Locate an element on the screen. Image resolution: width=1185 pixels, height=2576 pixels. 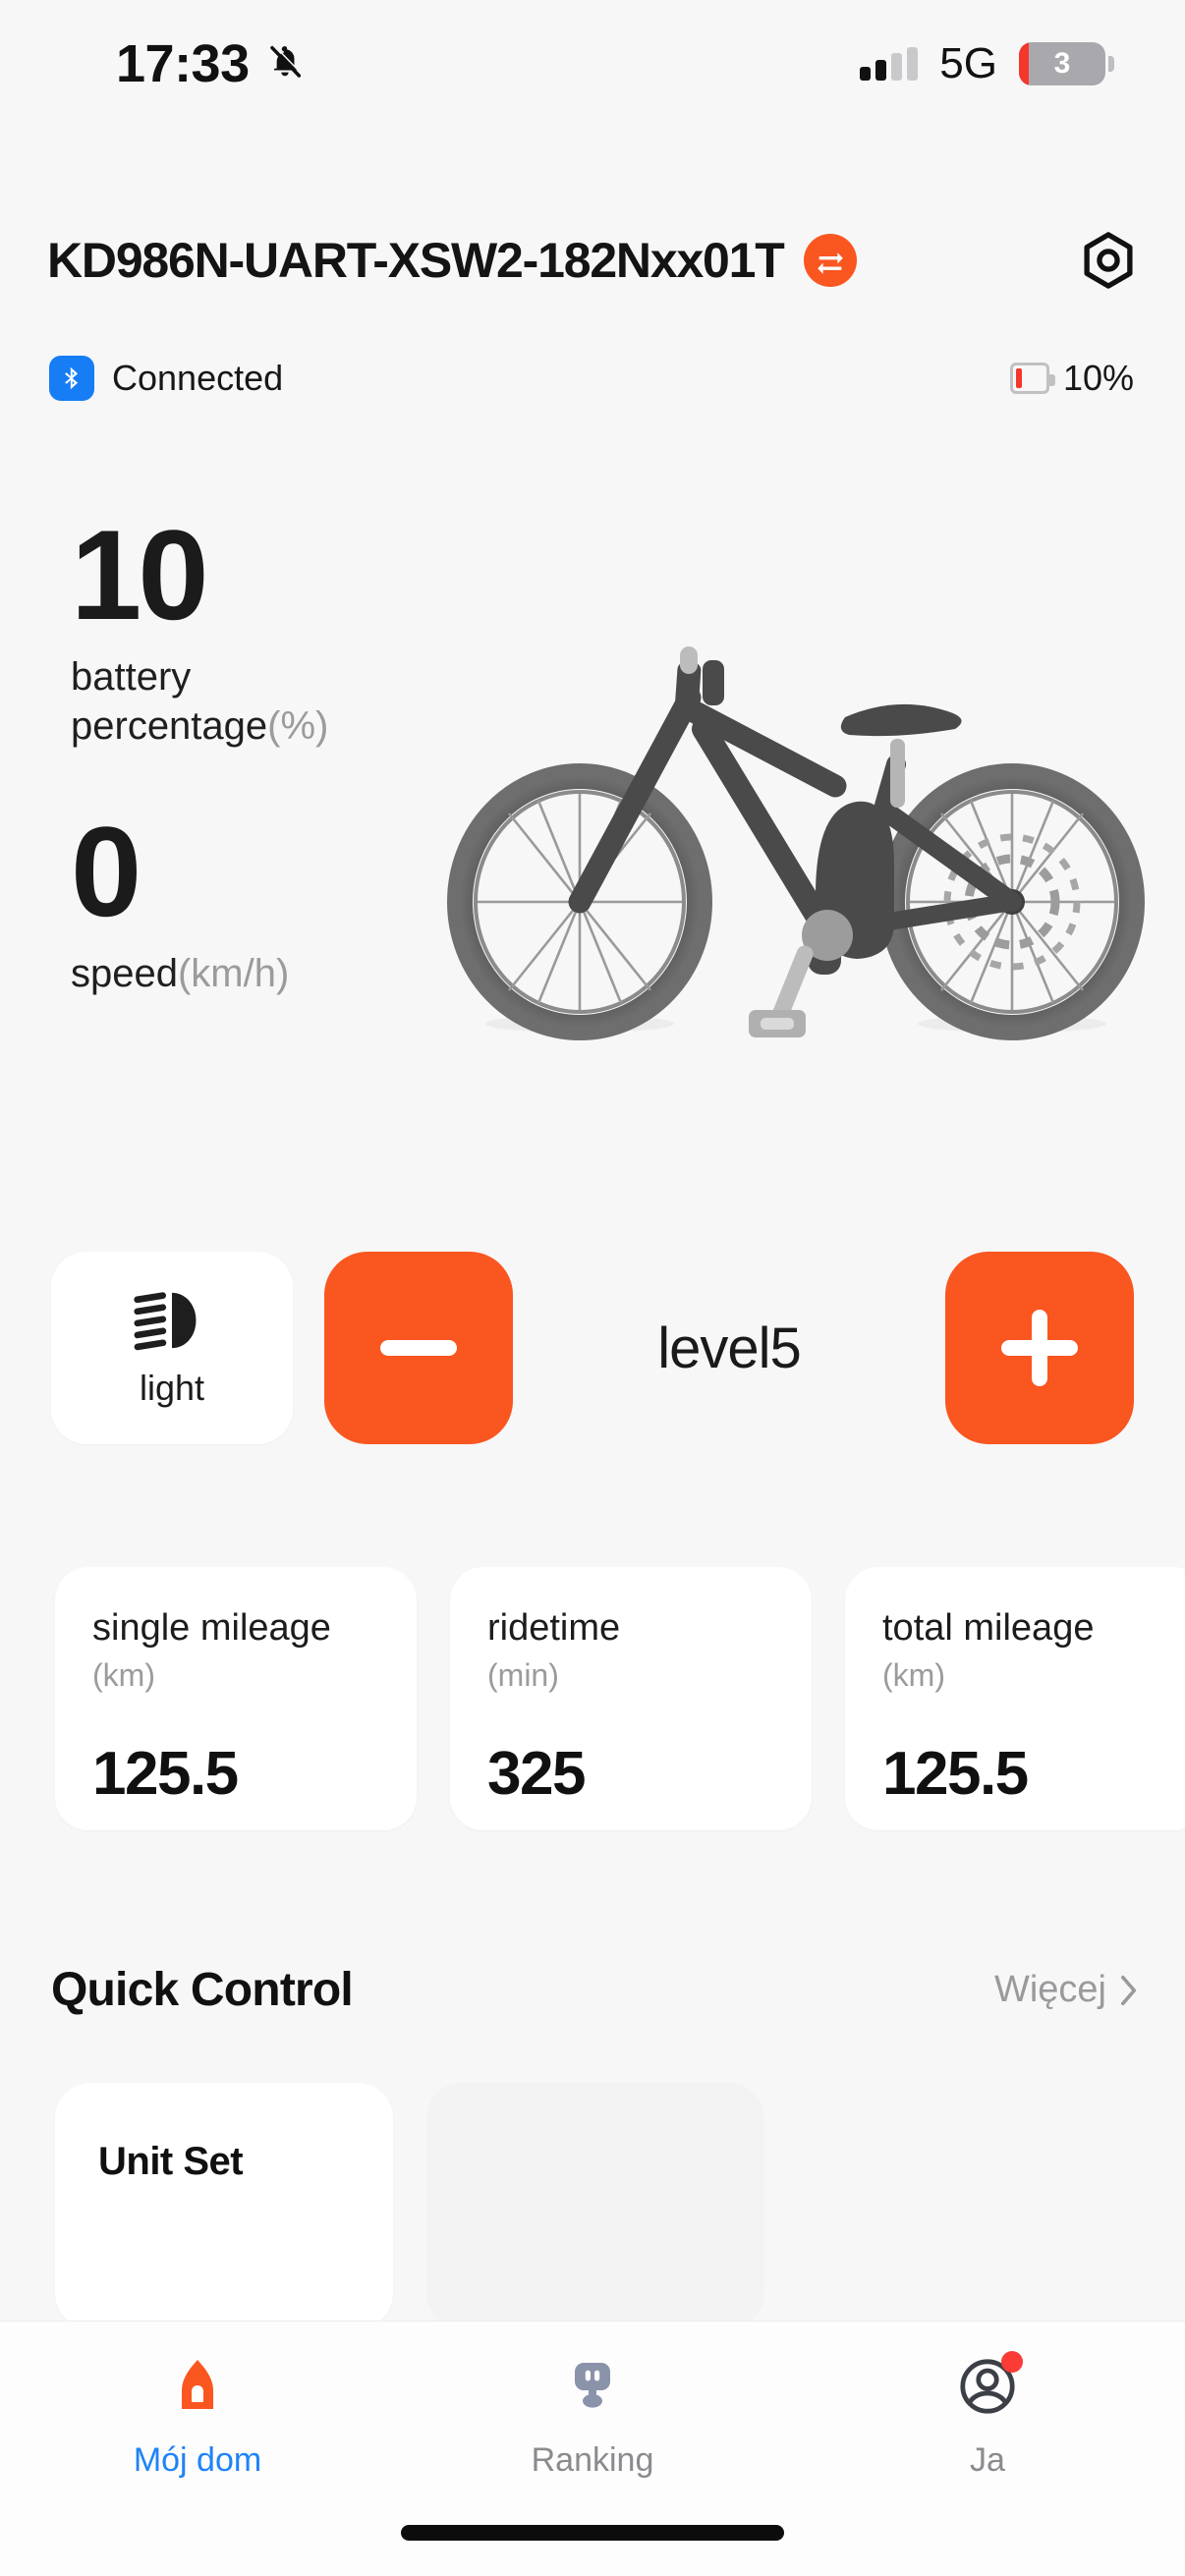
speed-metric: 0 speed(km/h) is located at coordinates (277, 903).